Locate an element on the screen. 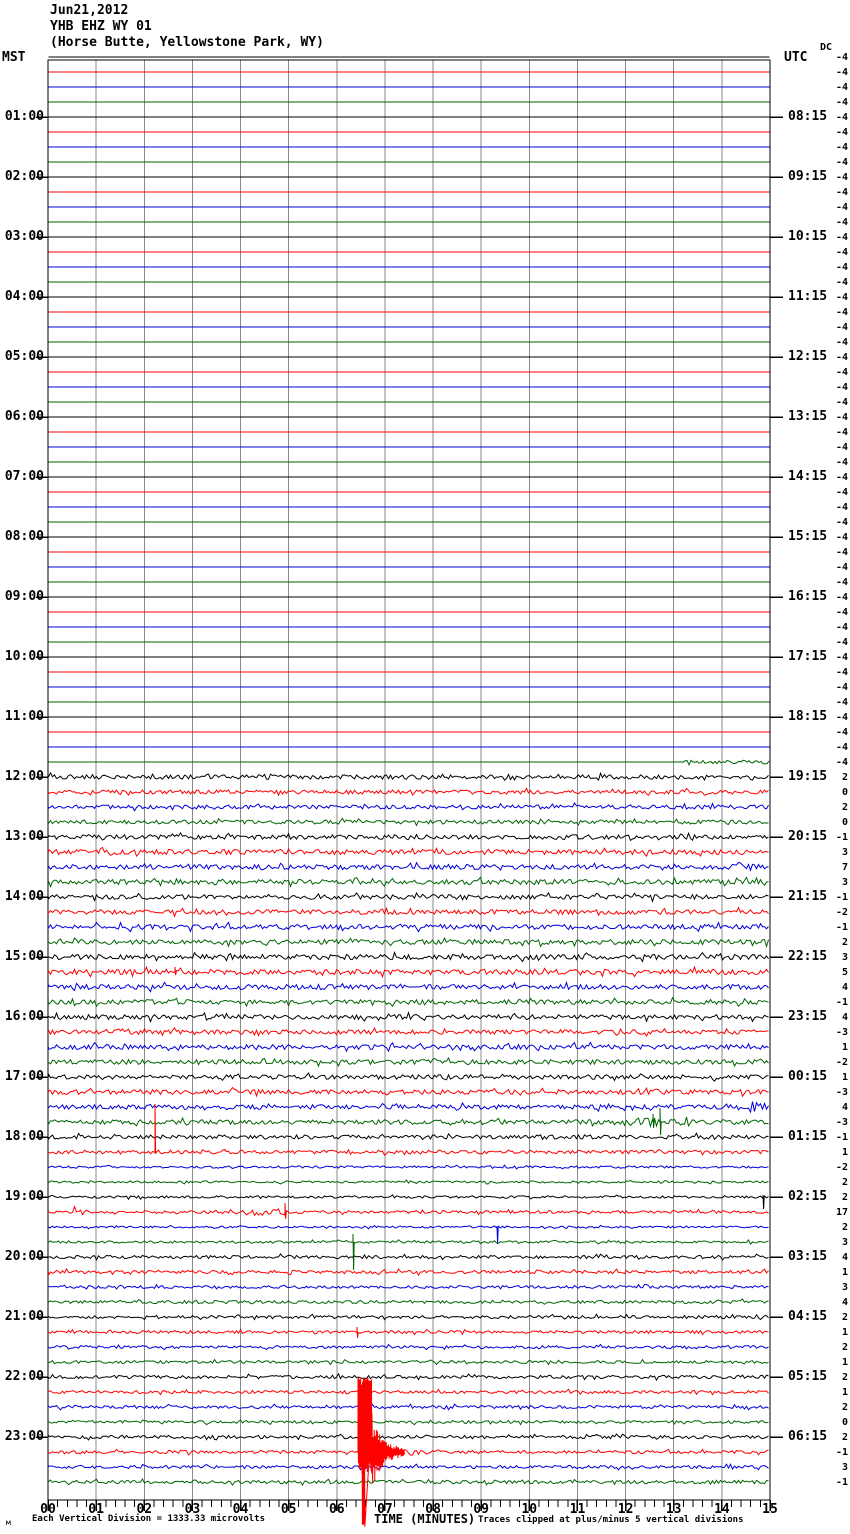  hour-label-utc: 03:15 is located at coordinates (808, 1256).